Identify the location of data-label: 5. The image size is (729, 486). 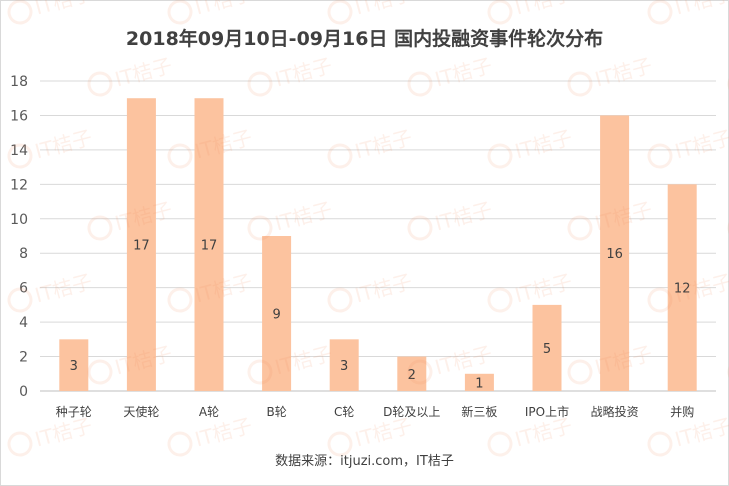
(547, 349).